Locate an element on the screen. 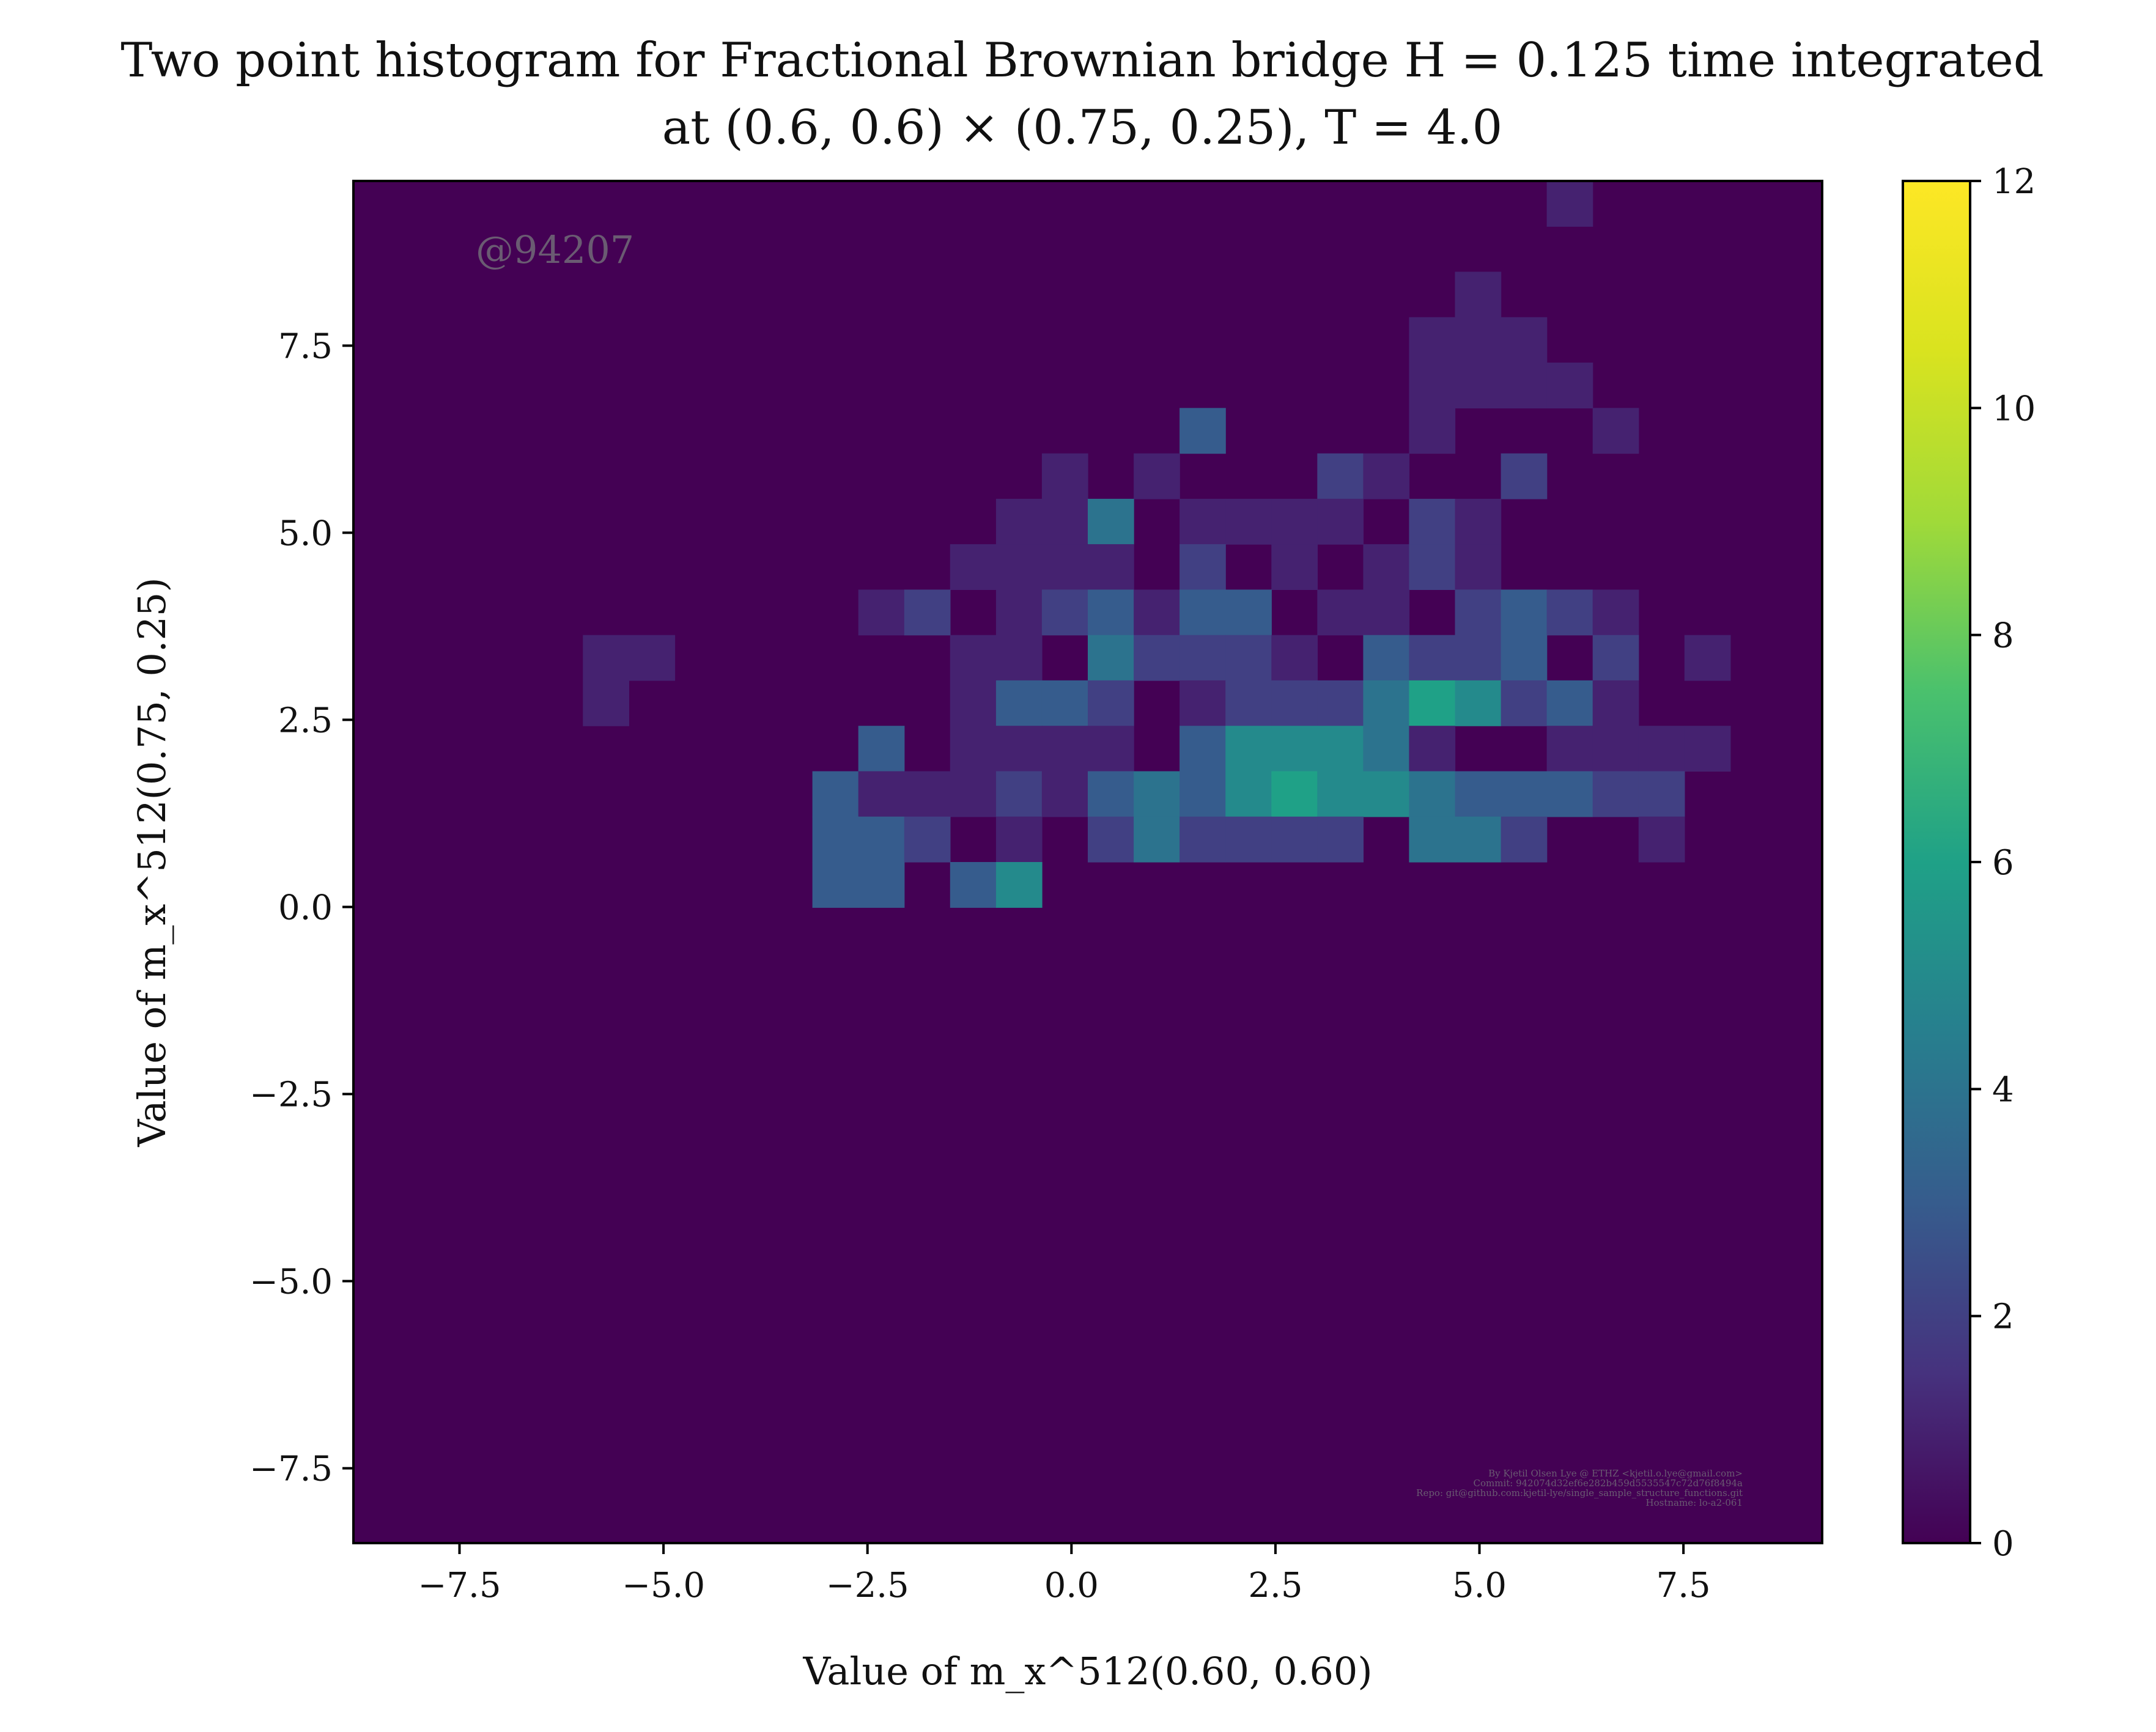  x-tick-label: −2.5 is located at coordinates (867, 1585).